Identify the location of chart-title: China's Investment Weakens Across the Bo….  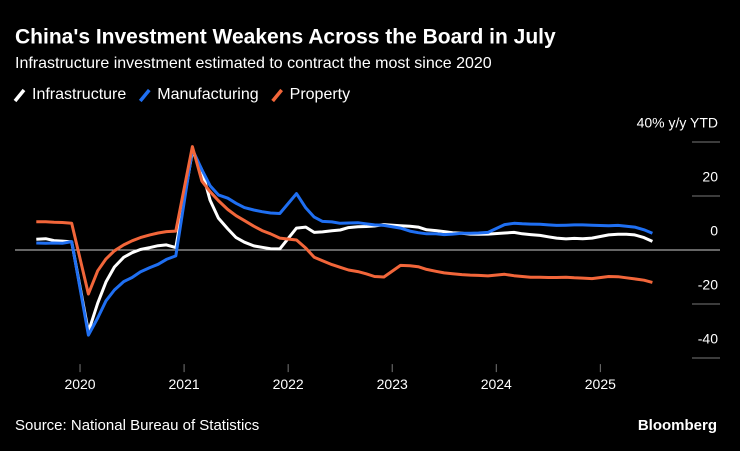
(285, 37).